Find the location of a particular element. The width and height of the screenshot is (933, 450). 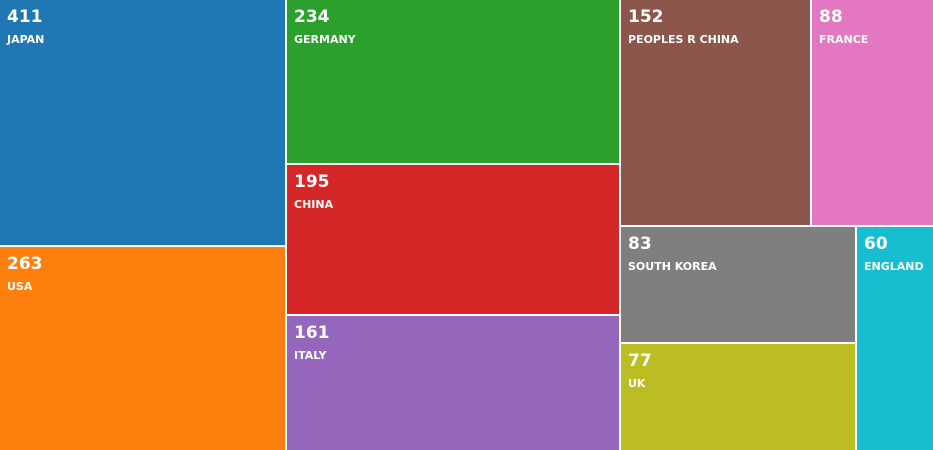

tile-value: 234 is located at coordinates (312, 17).